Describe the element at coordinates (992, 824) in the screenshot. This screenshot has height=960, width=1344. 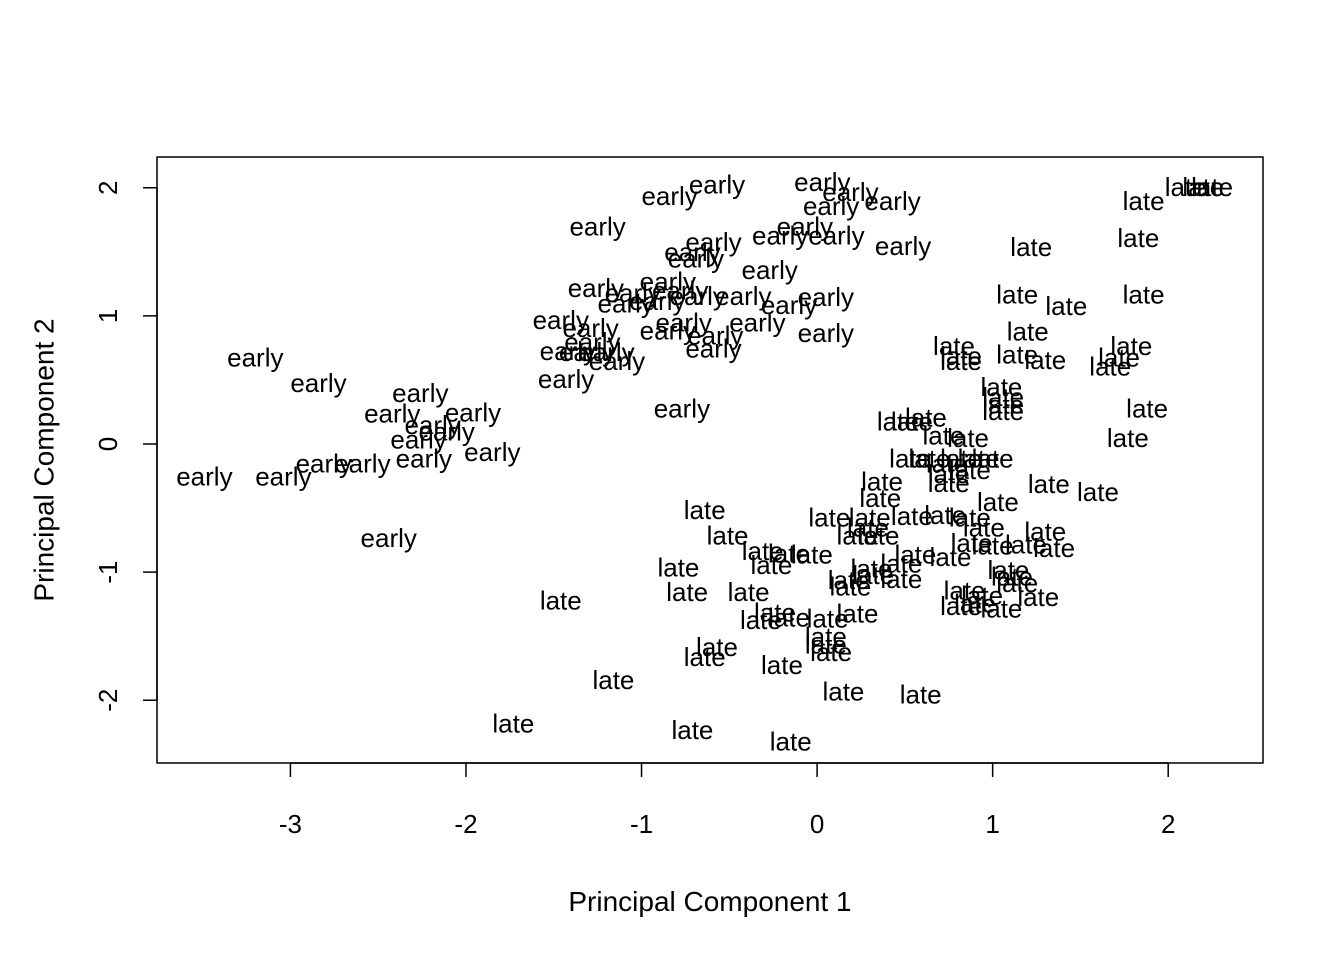
I see `x-tick-label: 1` at that location.